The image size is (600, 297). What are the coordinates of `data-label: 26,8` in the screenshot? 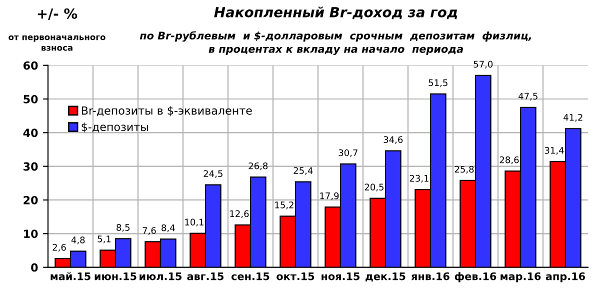 It's located at (258, 166).